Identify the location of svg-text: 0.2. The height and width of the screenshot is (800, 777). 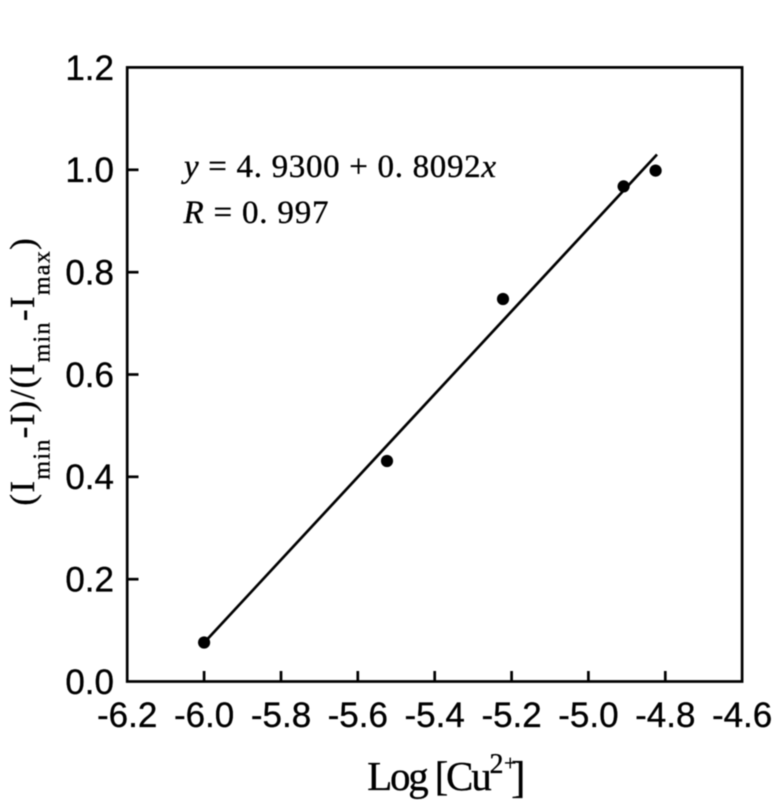
(89, 580).